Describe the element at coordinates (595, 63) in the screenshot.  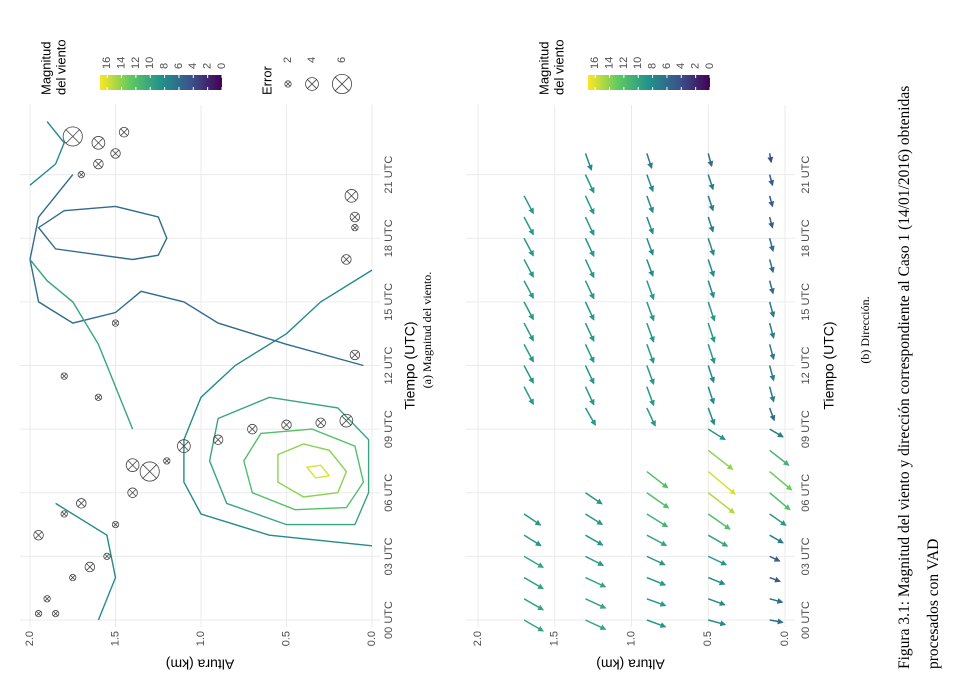
I see `colorbar-label: 16` at that location.